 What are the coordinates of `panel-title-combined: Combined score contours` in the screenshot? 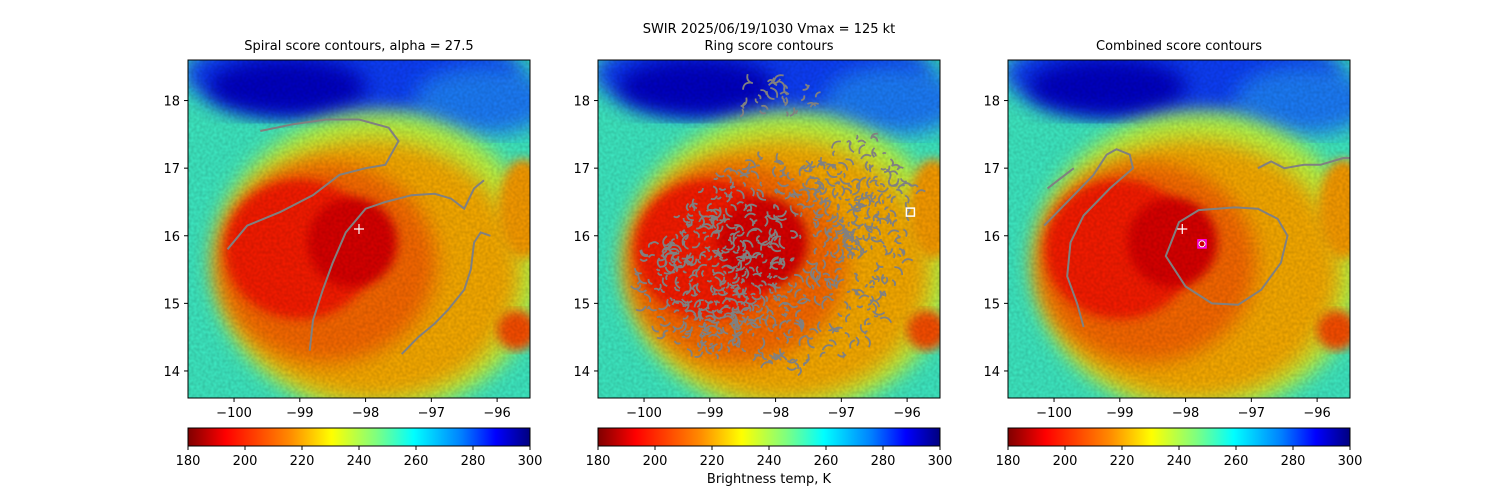 It's located at (1179, 46).